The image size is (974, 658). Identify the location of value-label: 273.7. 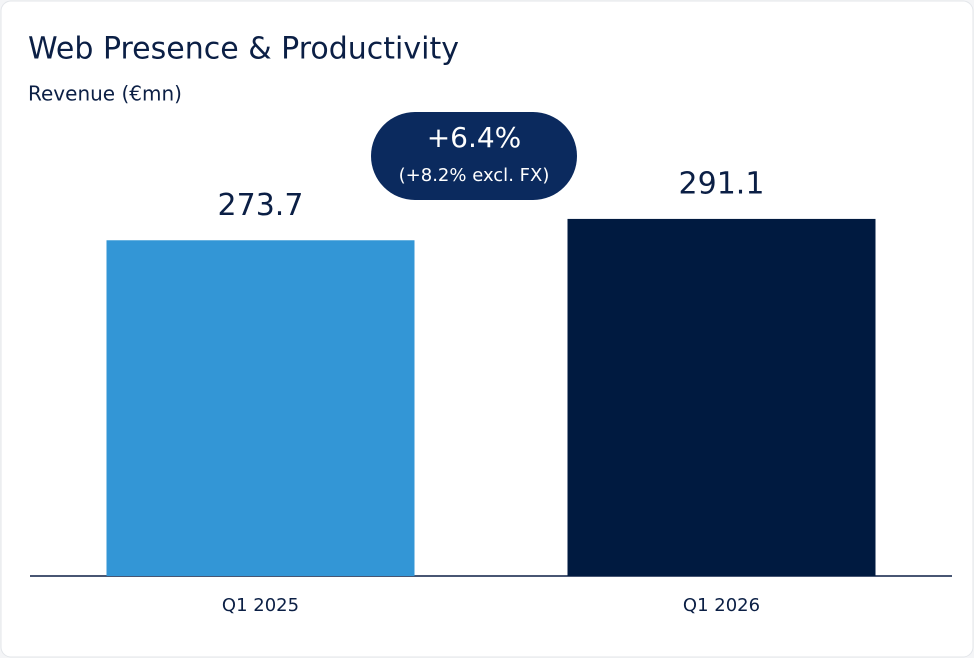
(261, 205).